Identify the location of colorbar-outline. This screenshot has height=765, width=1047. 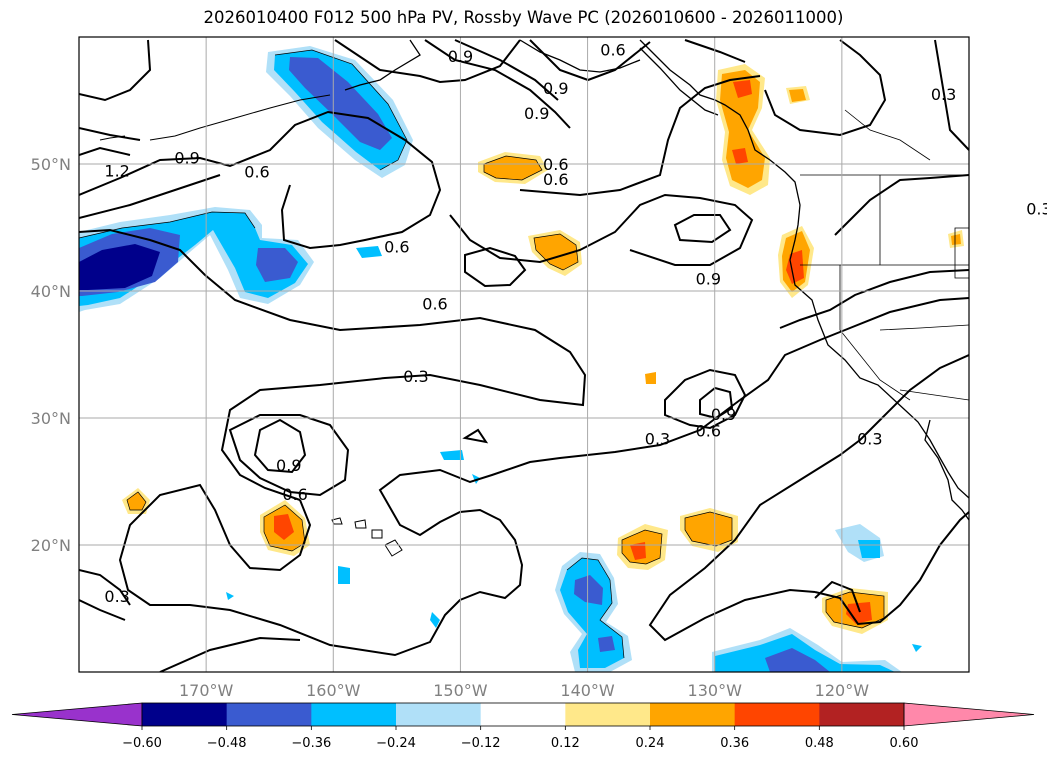
(523, 714).